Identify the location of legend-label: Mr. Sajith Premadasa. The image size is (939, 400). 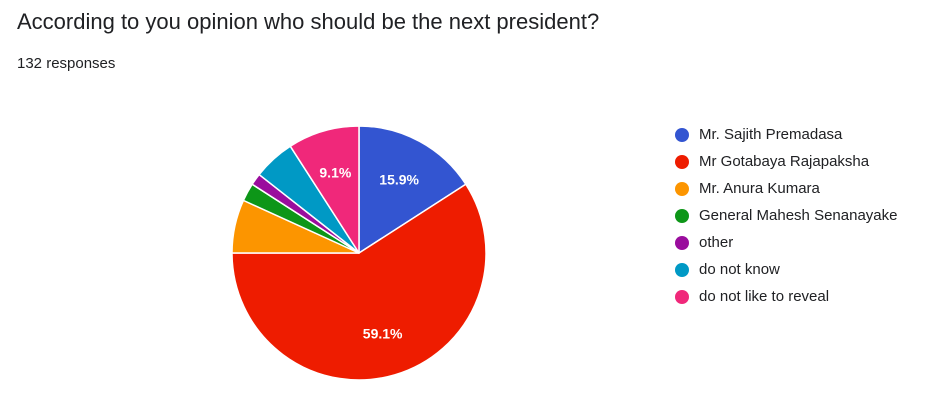
(771, 134).